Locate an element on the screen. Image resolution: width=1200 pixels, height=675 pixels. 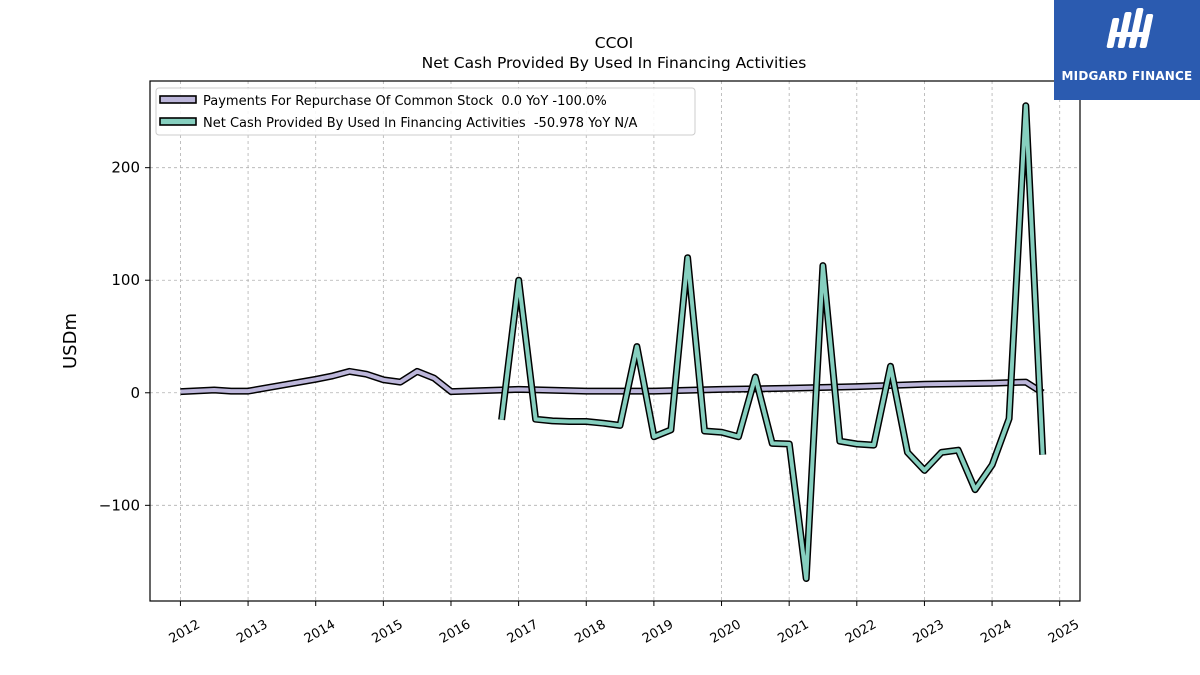
x-tick-label: 2013 is located at coordinates (252, 632).